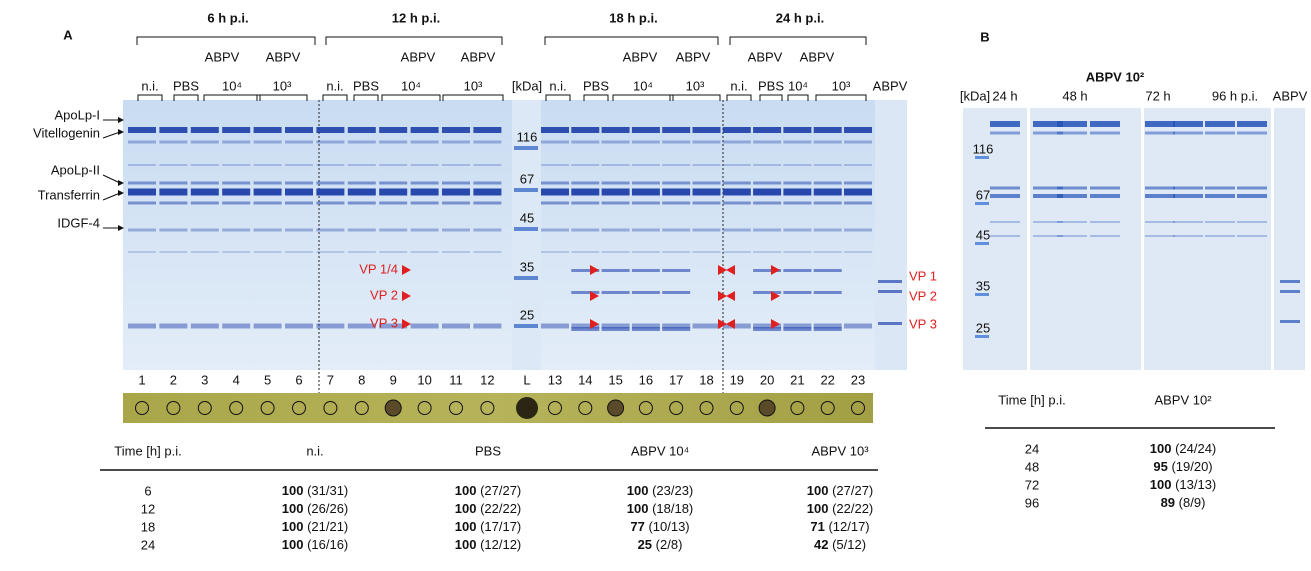 This screenshot has width=1311, height=571. I want to click on cell-count: (17/17), so click(500, 526).